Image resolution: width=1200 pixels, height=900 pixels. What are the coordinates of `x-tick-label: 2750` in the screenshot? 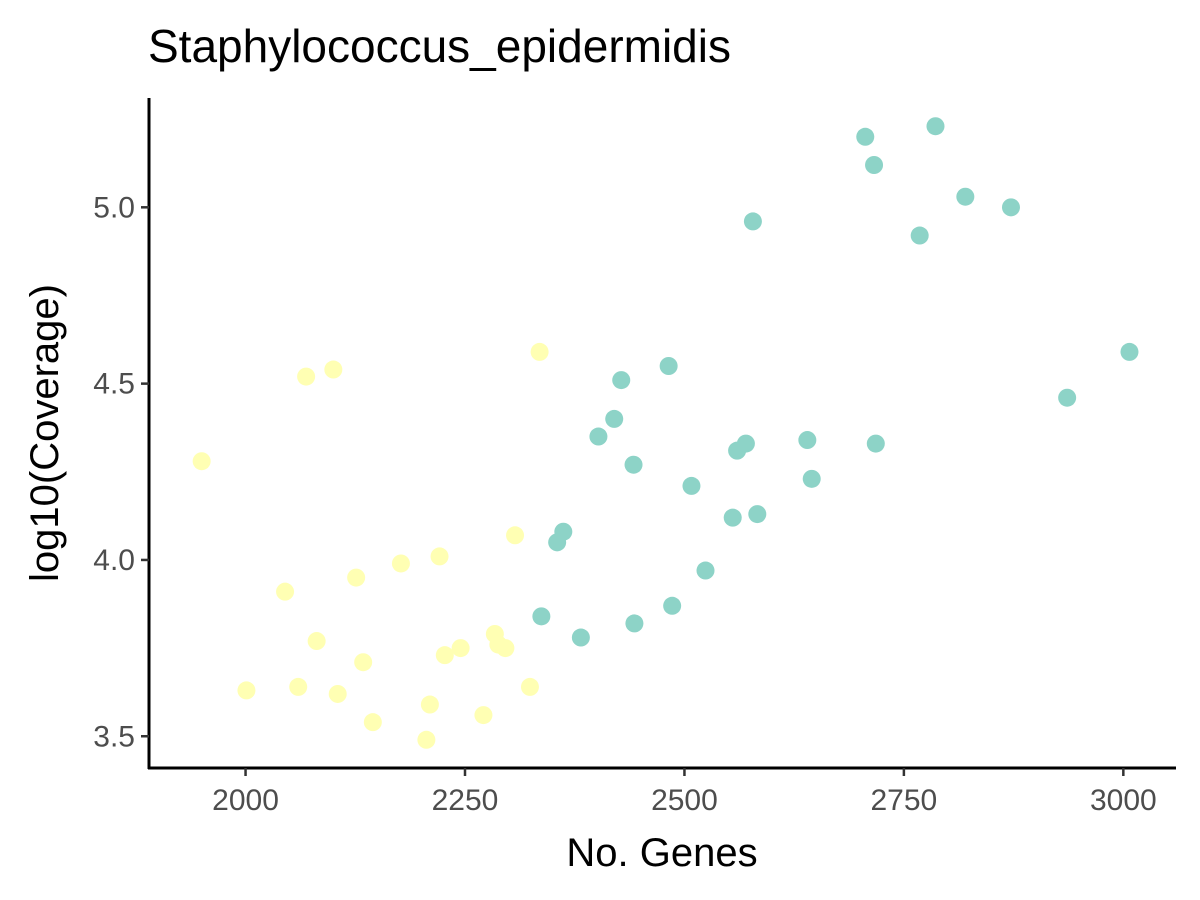 It's located at (904, 800).